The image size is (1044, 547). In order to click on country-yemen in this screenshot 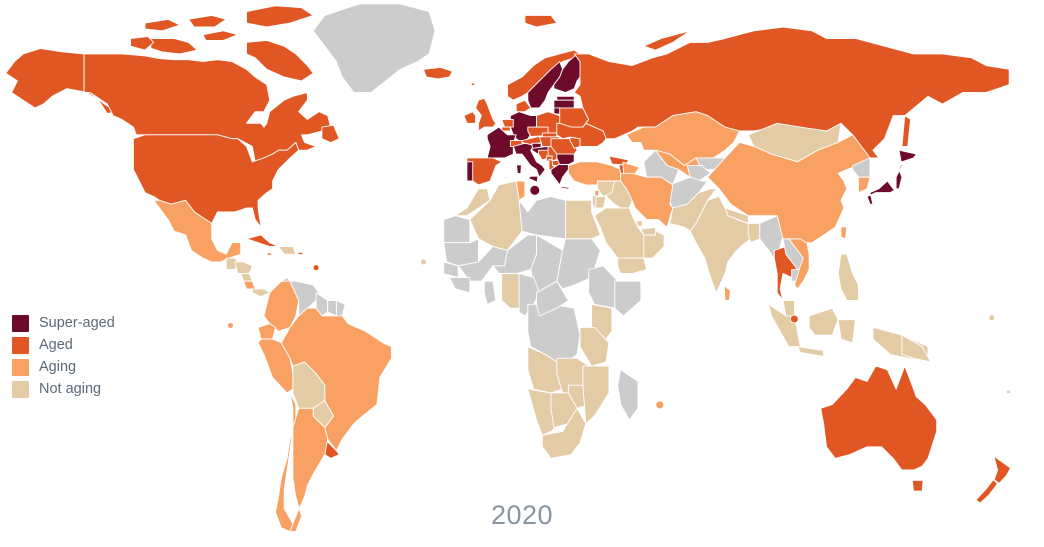, I will do `click(632, 265)`.